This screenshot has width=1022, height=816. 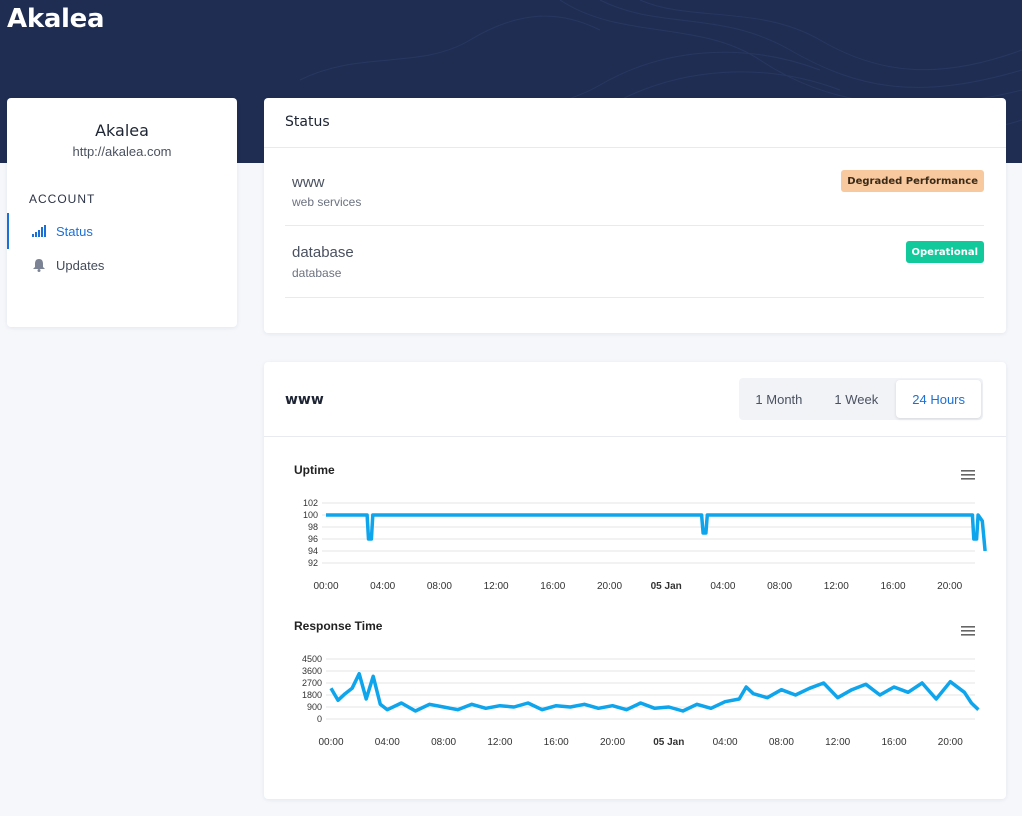 I want to click on y-tick-label: 3600, so click(x=312, y=671).